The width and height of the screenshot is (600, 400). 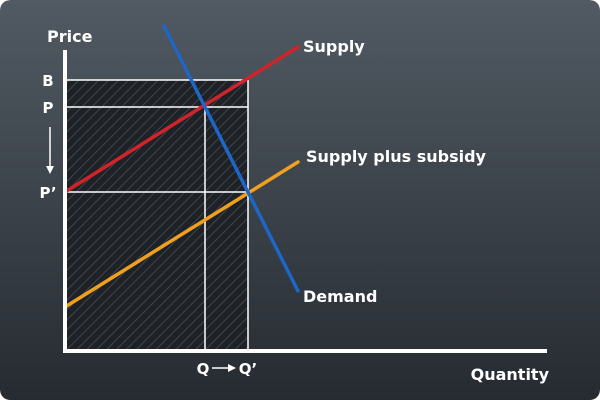 I want to click on price-label-b: B, so click(x=47, y=81).